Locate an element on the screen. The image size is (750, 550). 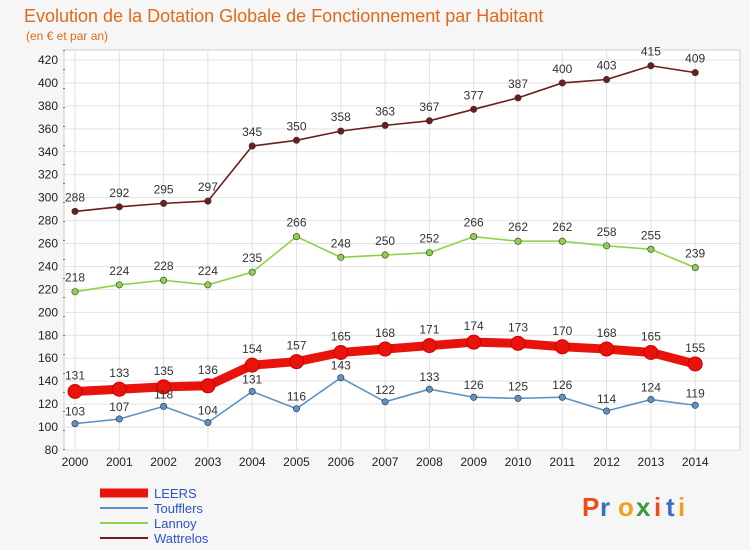
chart-subtitle: (en € et par an) is located at coordinates (67, 36).